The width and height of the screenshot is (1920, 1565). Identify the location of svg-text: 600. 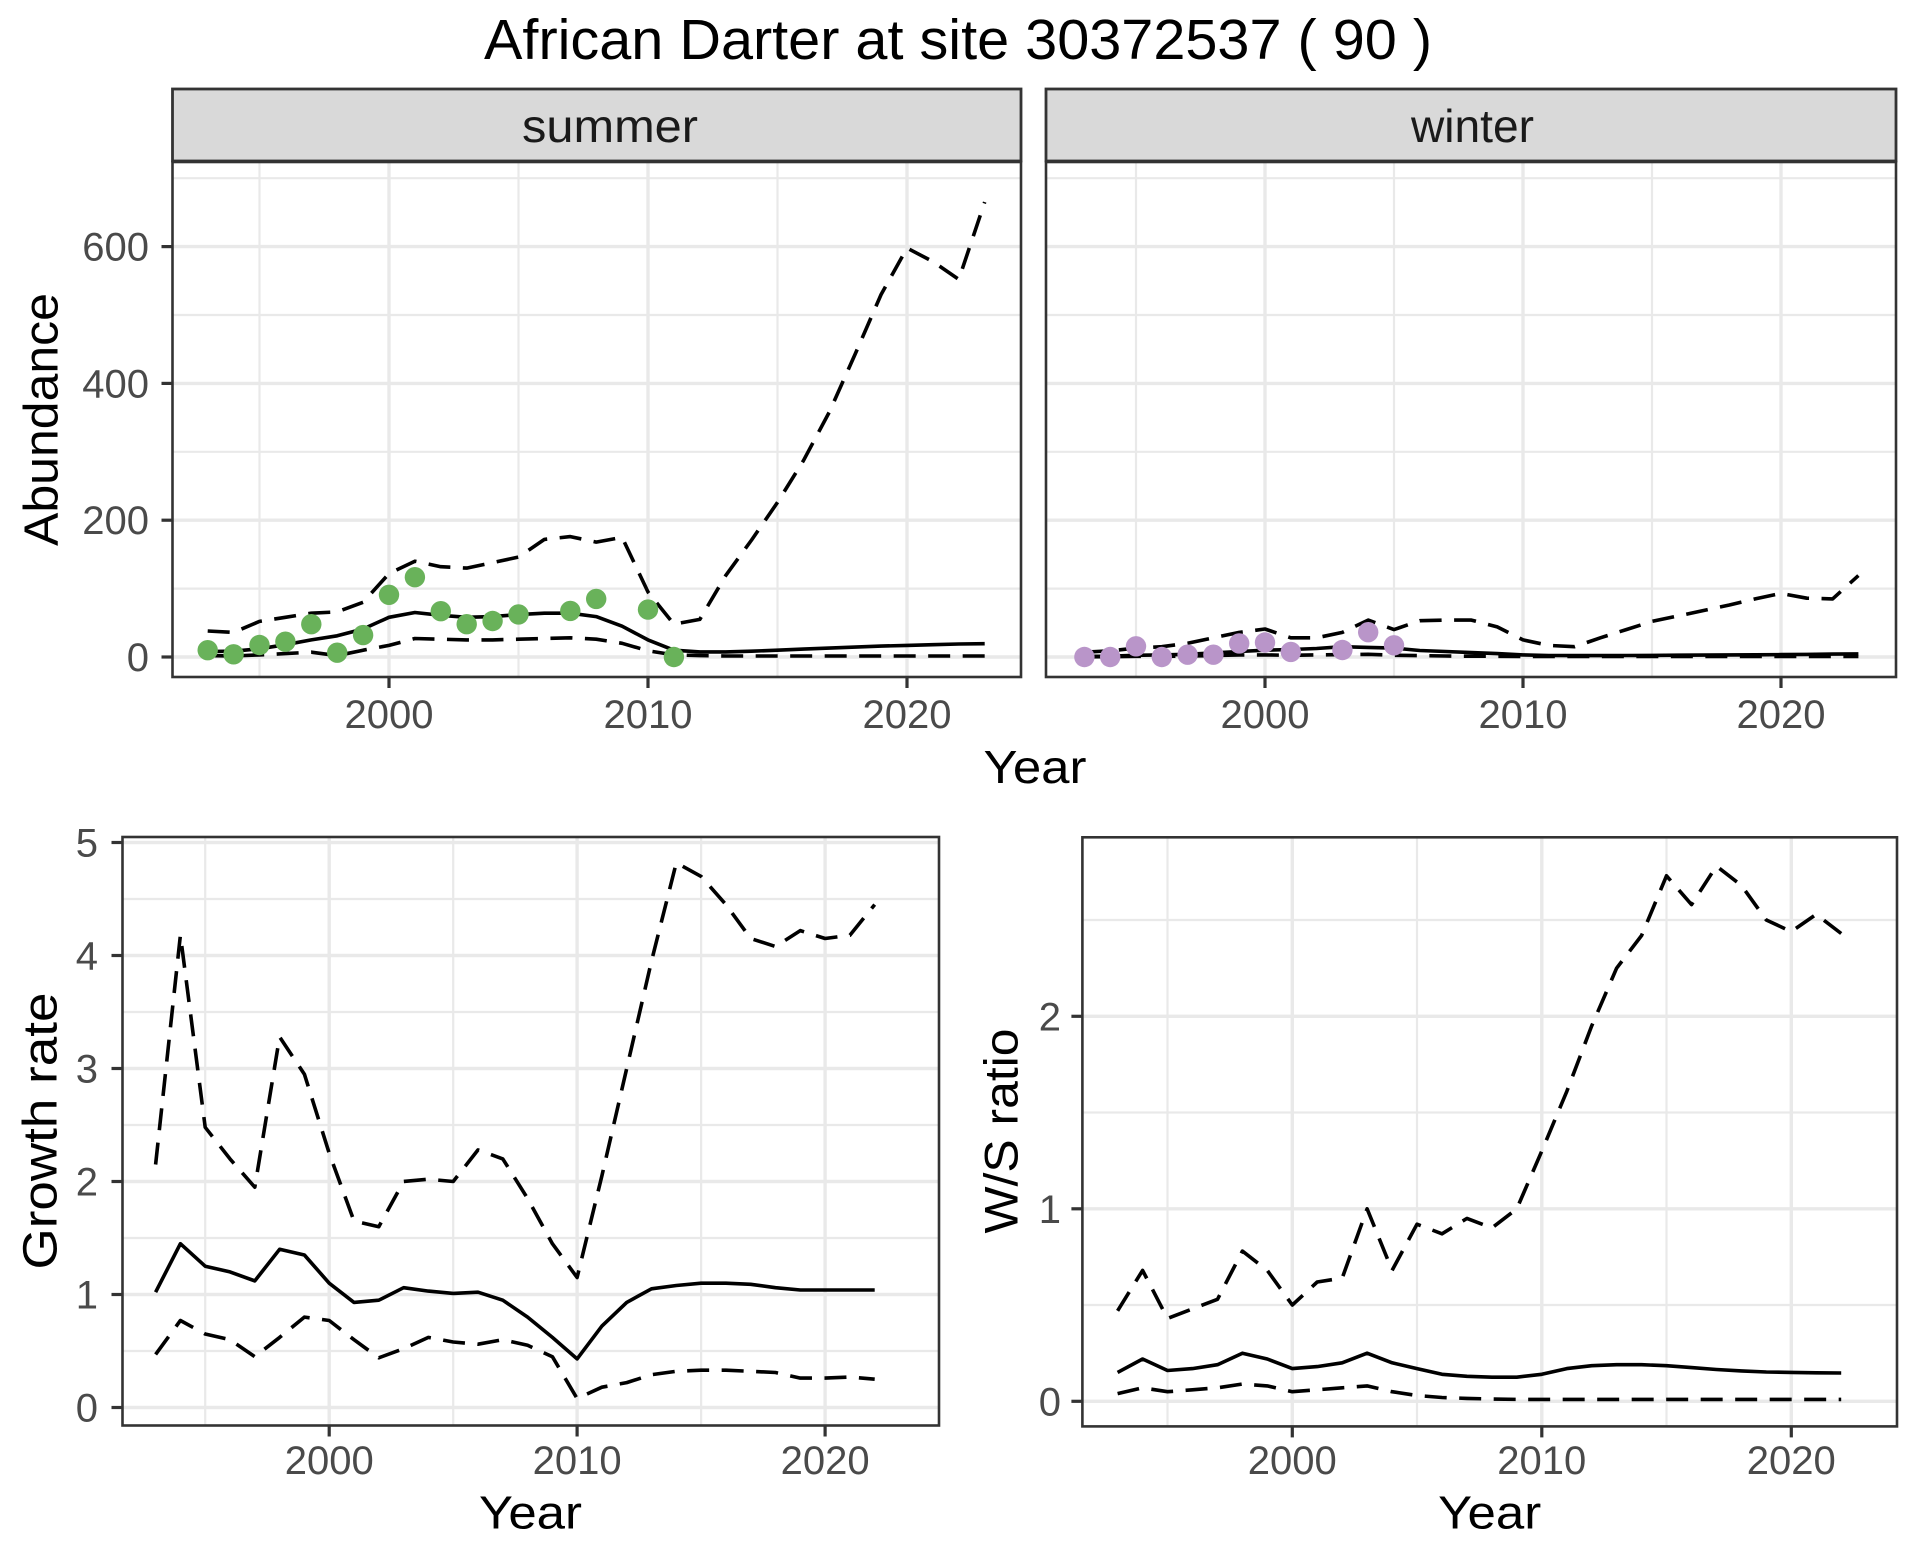
(115, 248).